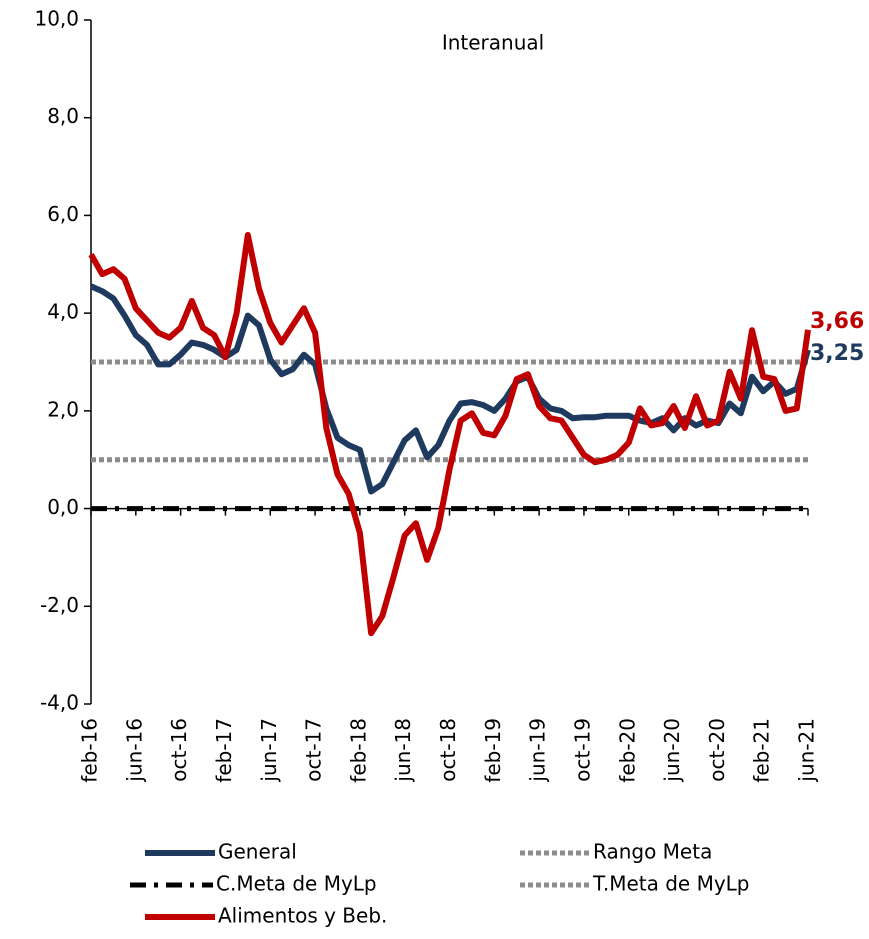 The image size is (869, 939). What do you see at coordinates (59, 703) in the screenshot?
I see `y-tick-label: -4,0` at bounding box center [59, 703].